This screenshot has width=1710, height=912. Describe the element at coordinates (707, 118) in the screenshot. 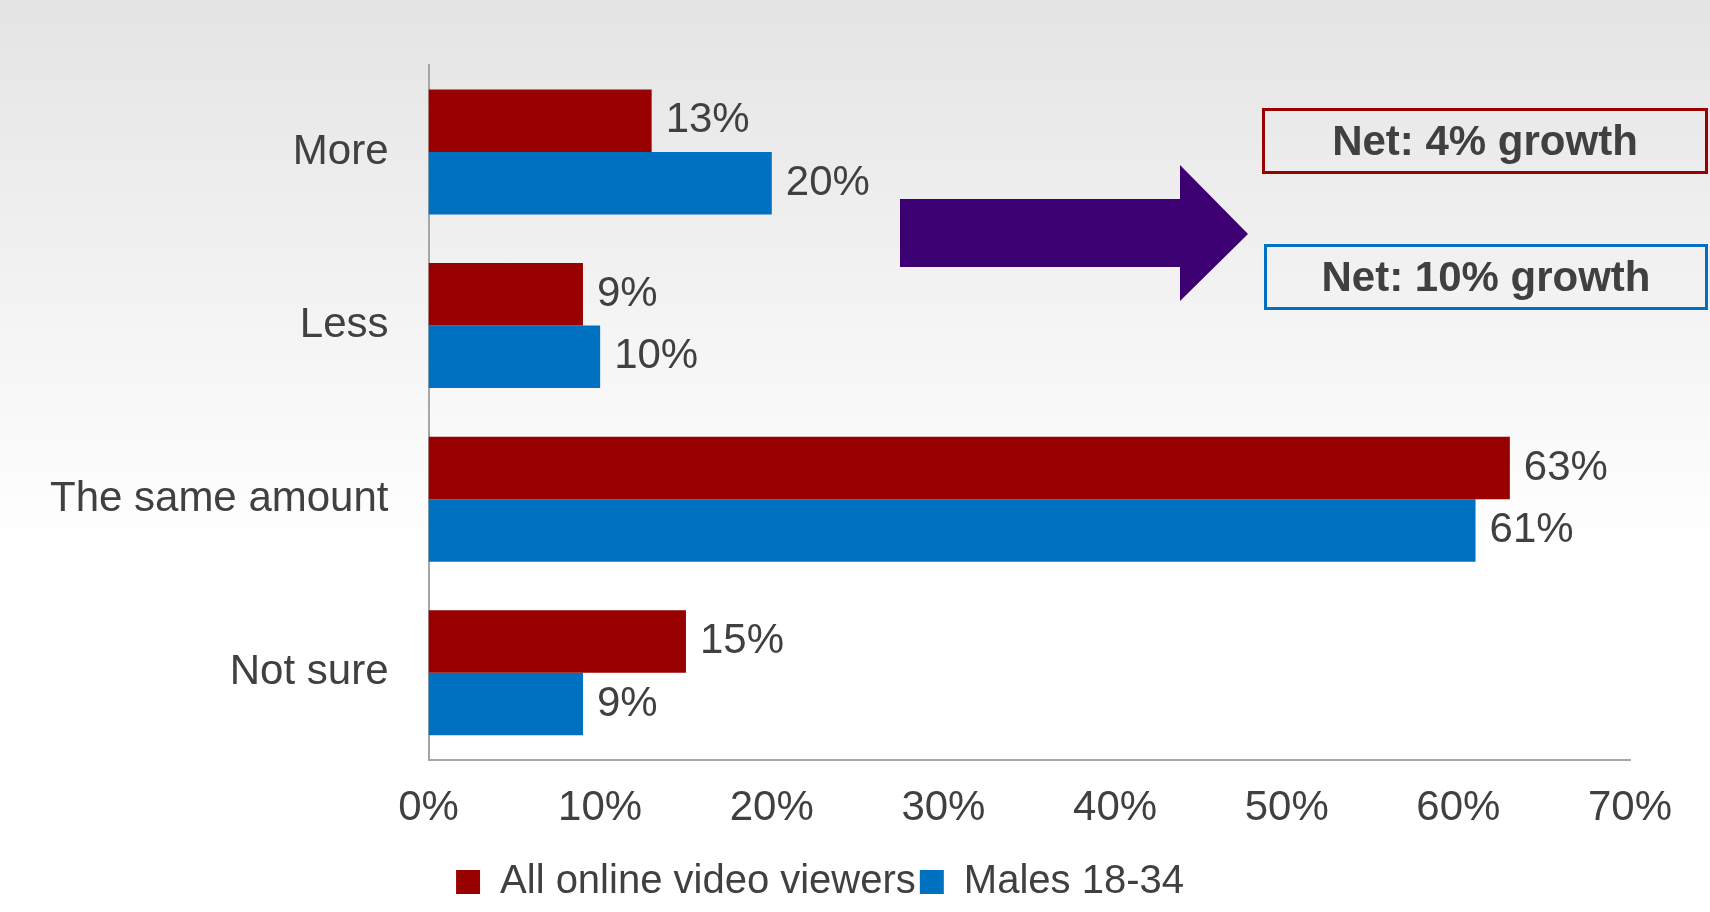

I see `data-label: 13%` at that location.